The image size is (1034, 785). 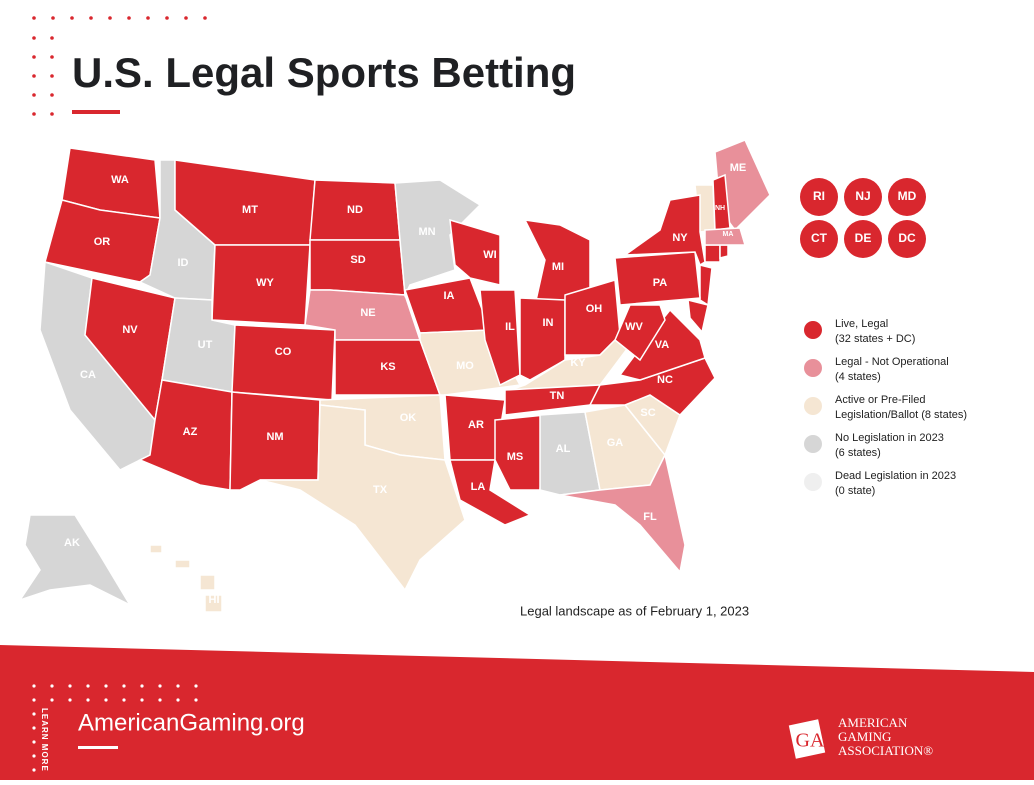 What do you see at coordinates (449, 296) in the screenshot?
I see `state-label: IA` at bounding box center [449, 296].